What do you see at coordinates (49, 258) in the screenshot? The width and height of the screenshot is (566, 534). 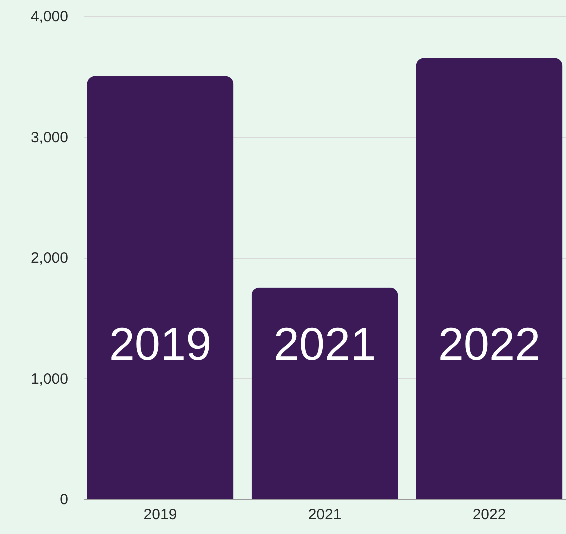 I see `y-tick-label: 2,000` at bounding box center [49, 258].